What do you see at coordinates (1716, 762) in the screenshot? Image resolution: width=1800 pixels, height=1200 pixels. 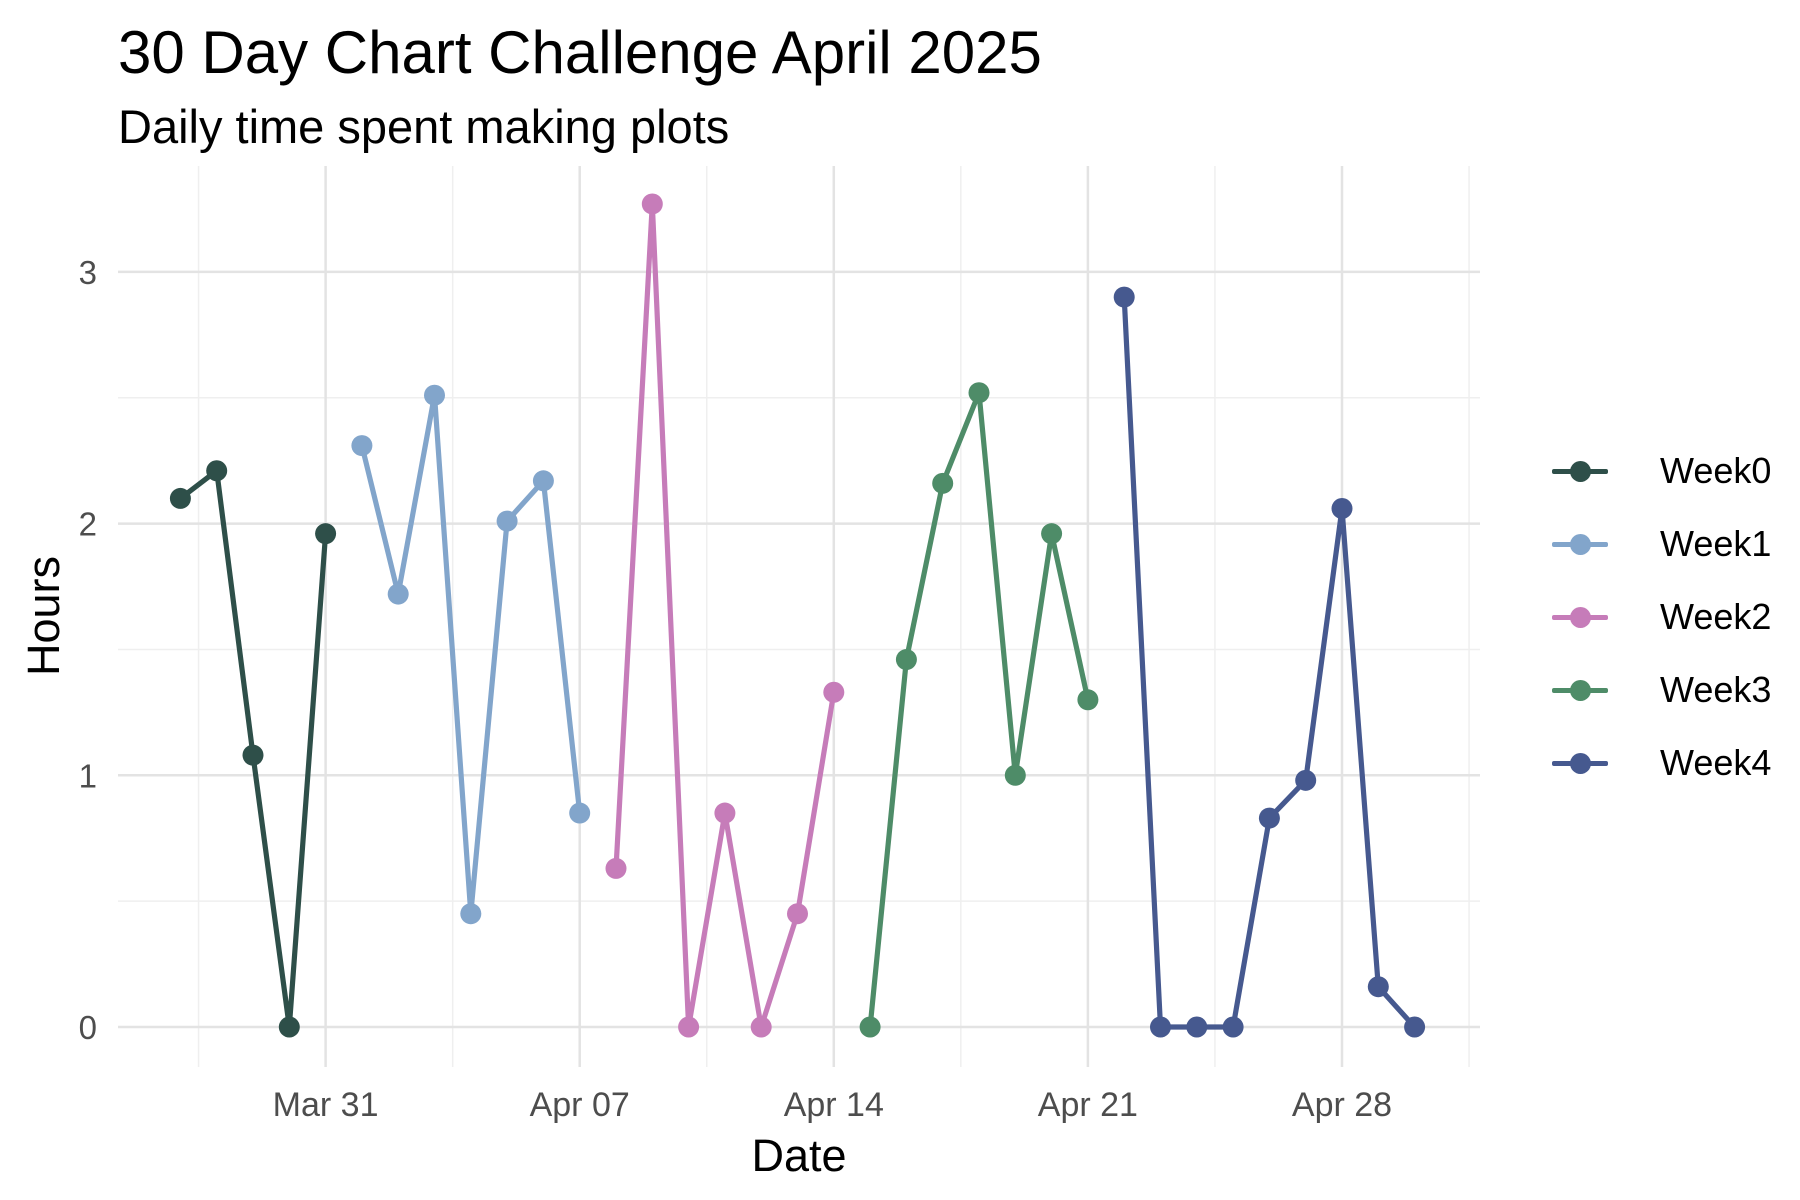 I see `legend-label: Week4` at bounding box center [1716, 762].